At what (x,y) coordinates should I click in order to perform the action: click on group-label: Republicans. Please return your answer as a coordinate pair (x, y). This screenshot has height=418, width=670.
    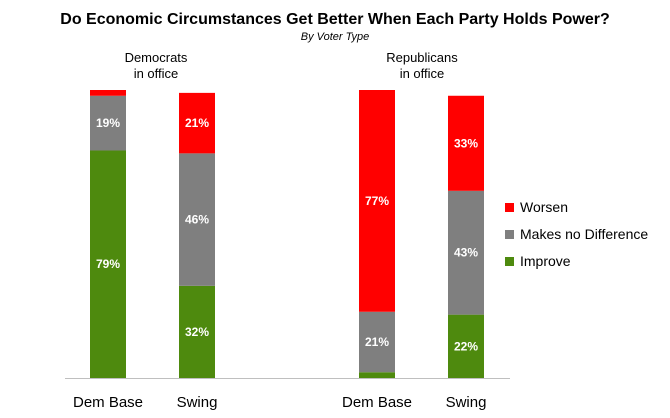
    Looking at the image, I should click on (422, 57).